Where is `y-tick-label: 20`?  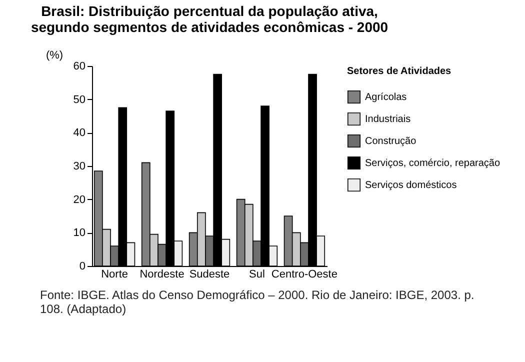
y-tick-label: 20 is located at coordinates (79, 200).